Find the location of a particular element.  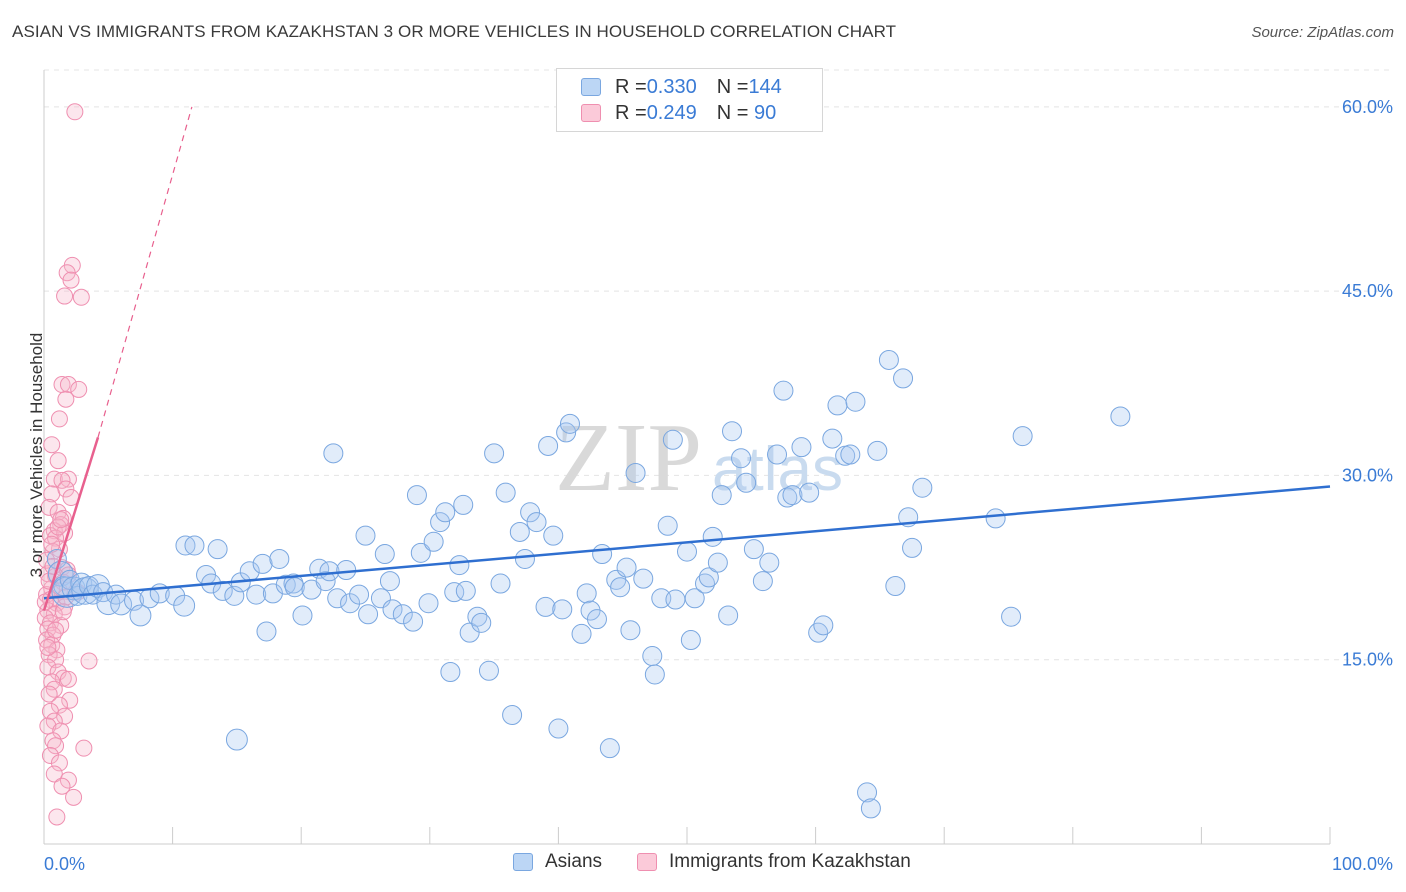

y-tick-label-3: 60.0% is located at coordinates (1367, 107).